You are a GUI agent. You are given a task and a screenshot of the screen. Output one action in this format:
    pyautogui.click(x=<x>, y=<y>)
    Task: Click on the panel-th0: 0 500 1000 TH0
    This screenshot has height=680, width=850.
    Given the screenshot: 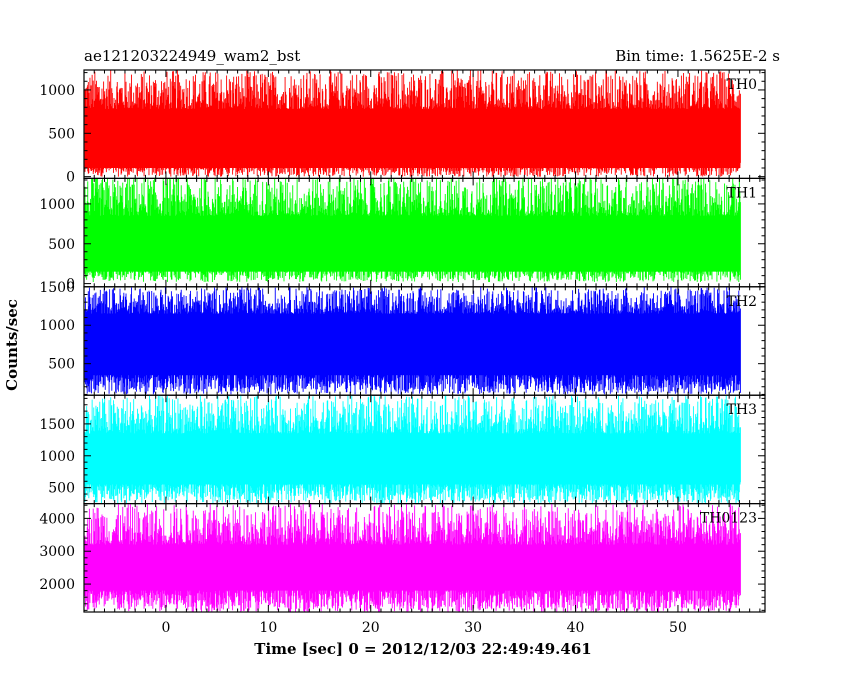 What is the action you would take?
    pyautogui.click(x=402, y=127)
    